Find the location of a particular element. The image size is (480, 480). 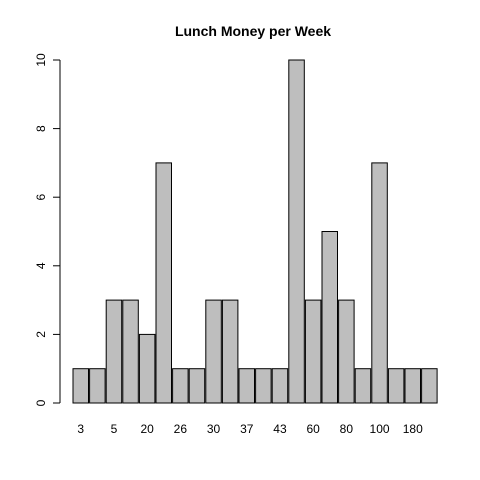

x-tick-label-43: 43 is located at coordinates (280, 429).